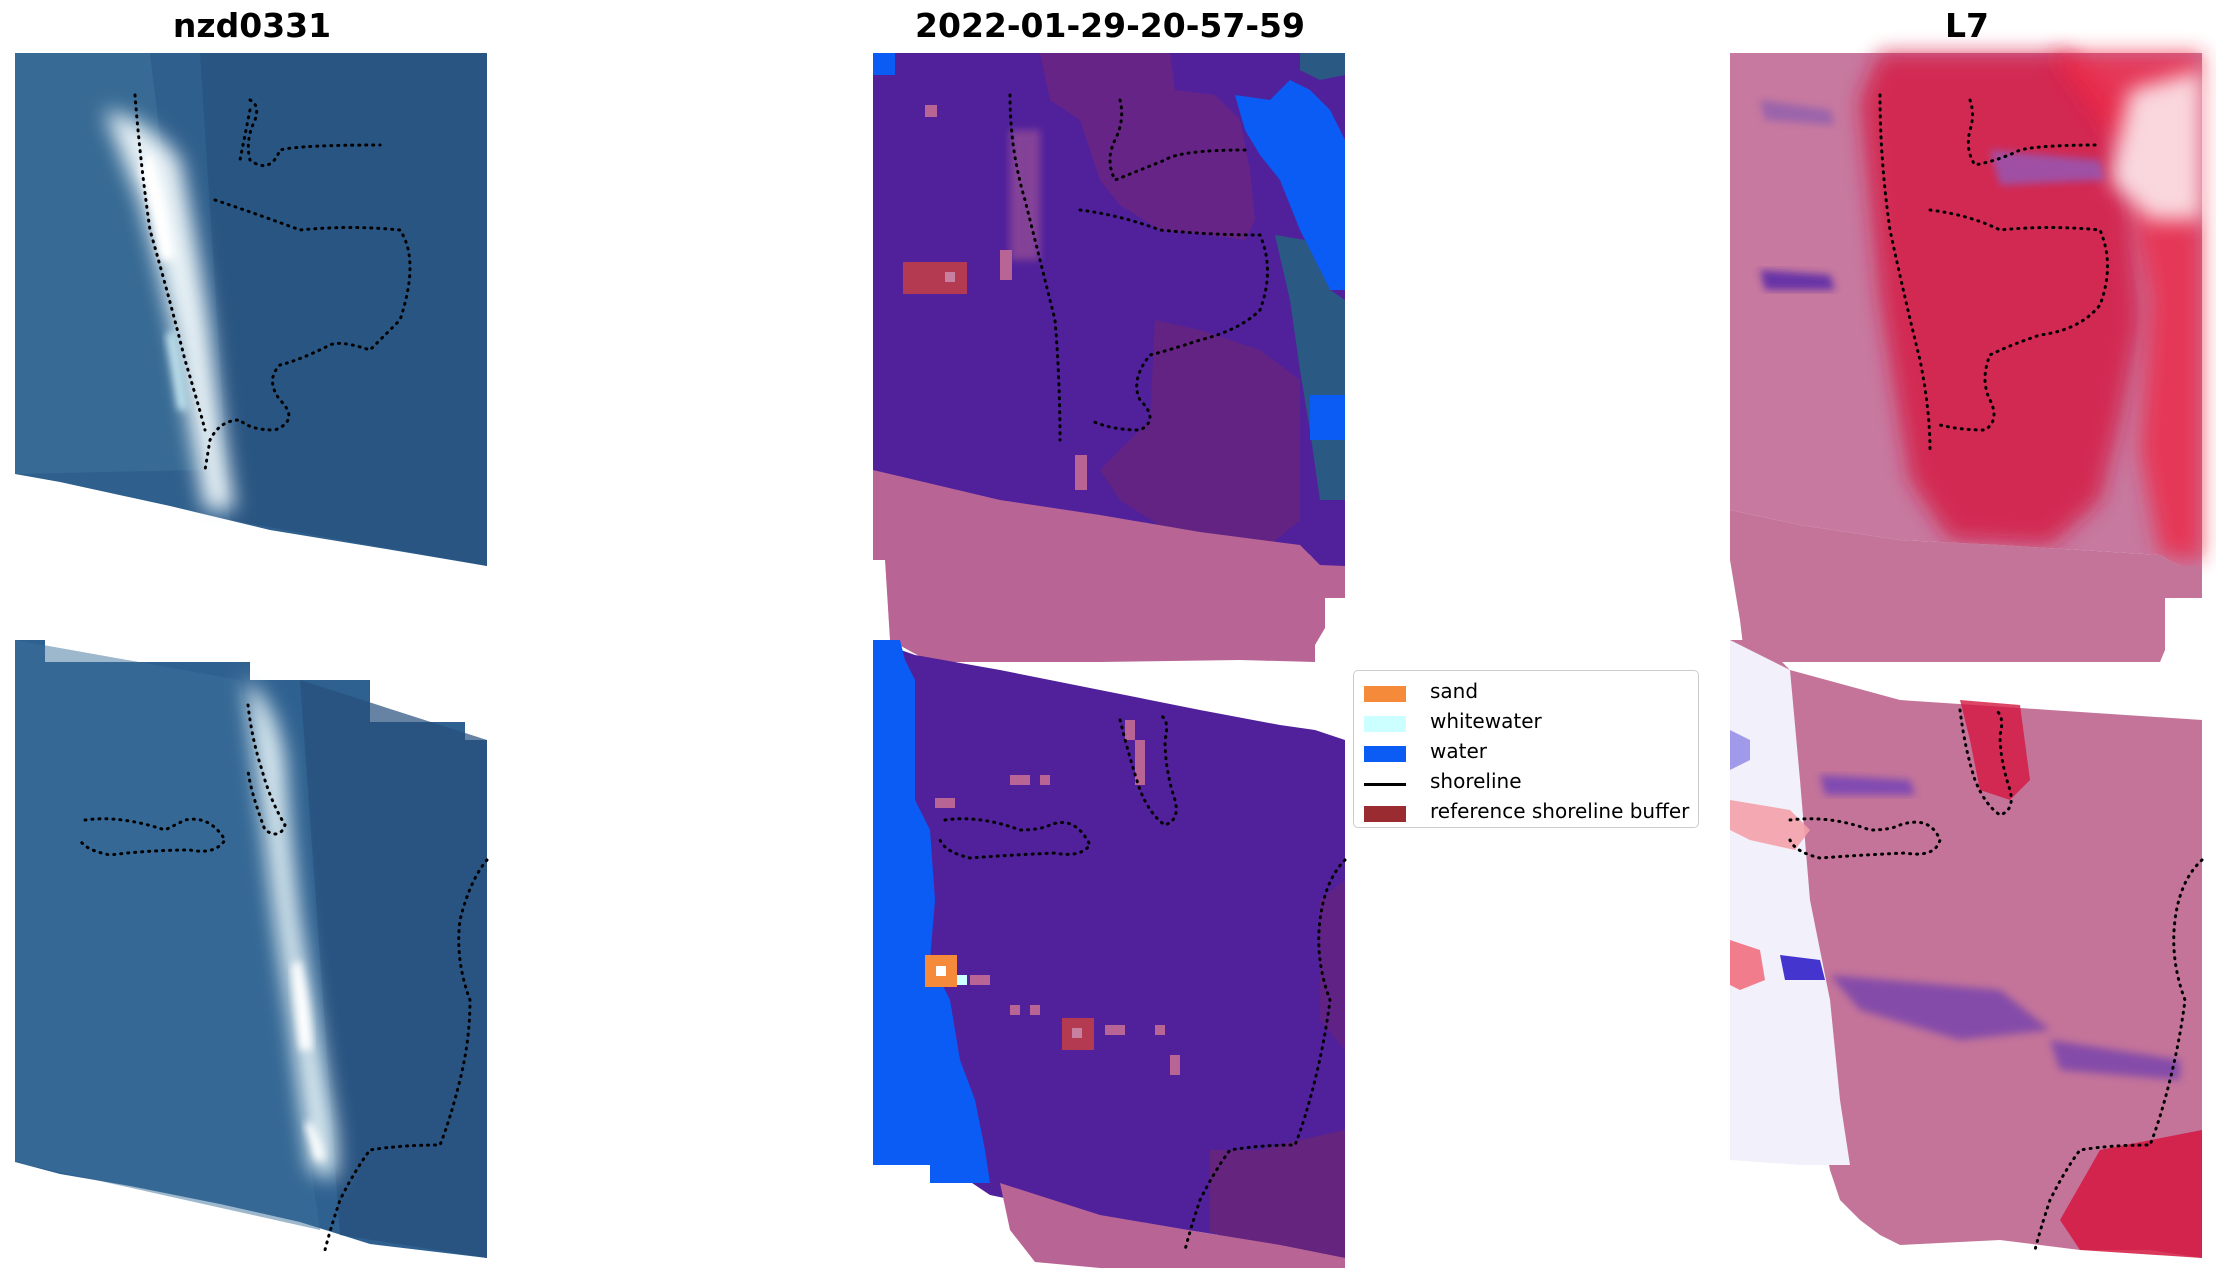  Describe the element at coordinates (1290, 185) in the screenshot. I see `water-top-right` at that location.